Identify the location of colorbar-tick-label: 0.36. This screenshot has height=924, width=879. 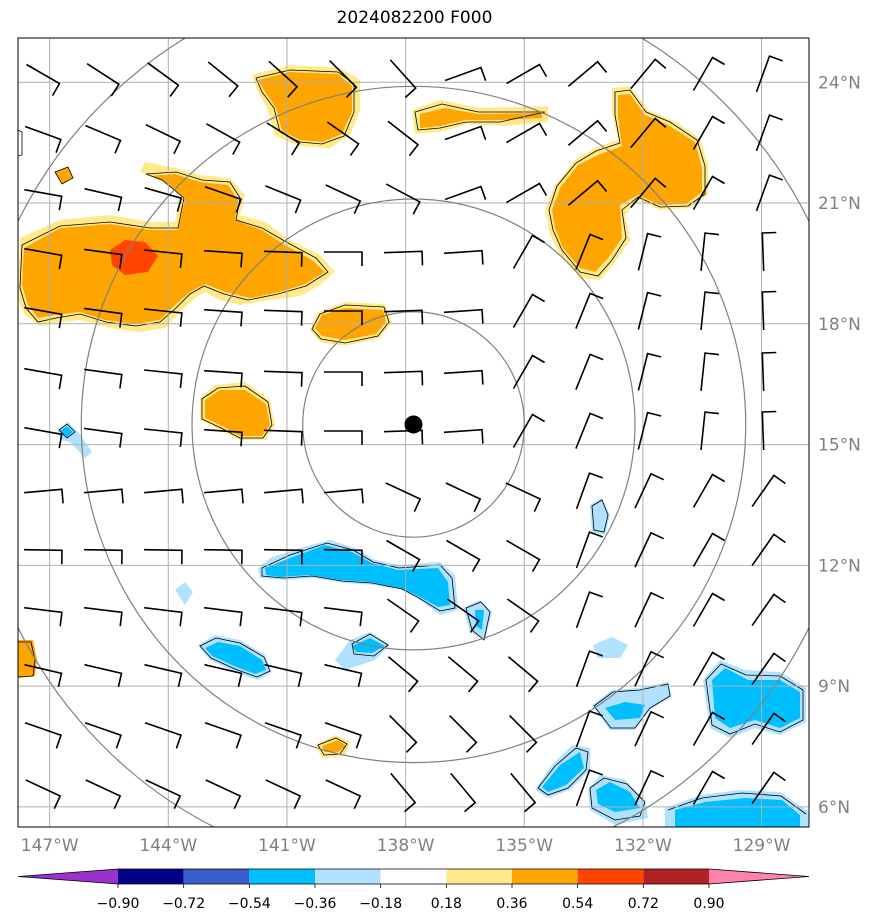
(511, 904).